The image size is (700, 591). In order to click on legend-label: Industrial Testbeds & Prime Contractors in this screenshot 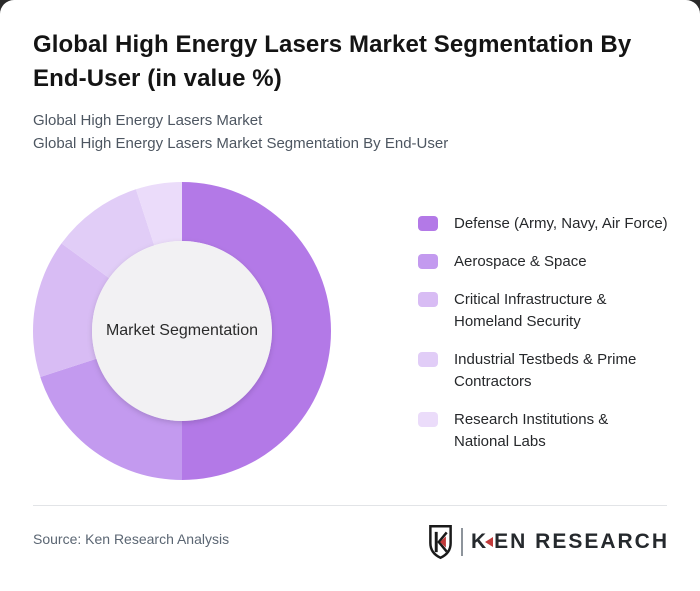, I will do `click(545, 370)`.